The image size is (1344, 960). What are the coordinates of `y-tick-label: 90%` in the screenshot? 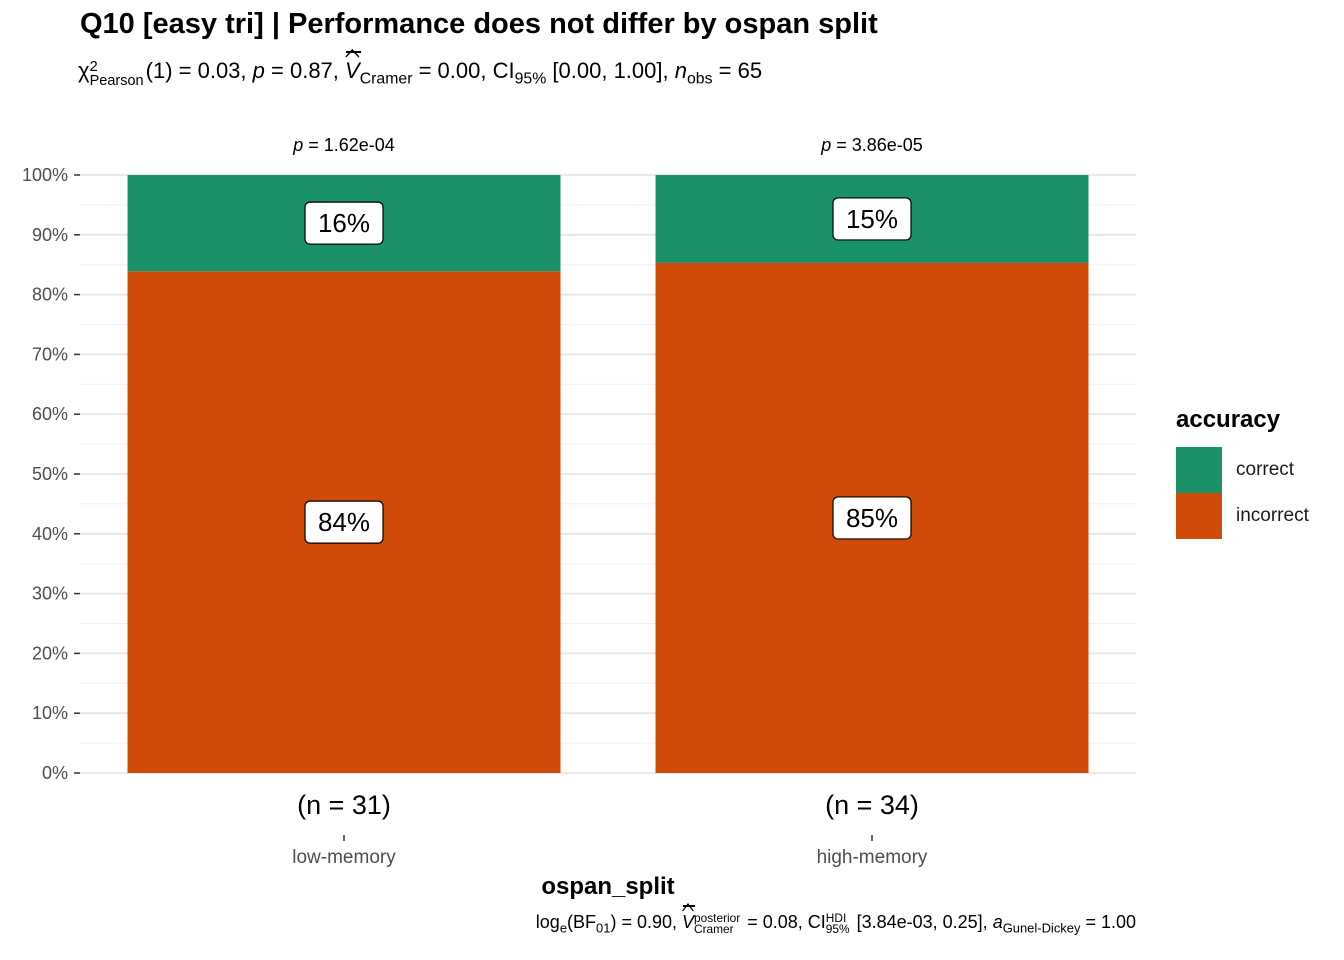 It's located at (50, 235).